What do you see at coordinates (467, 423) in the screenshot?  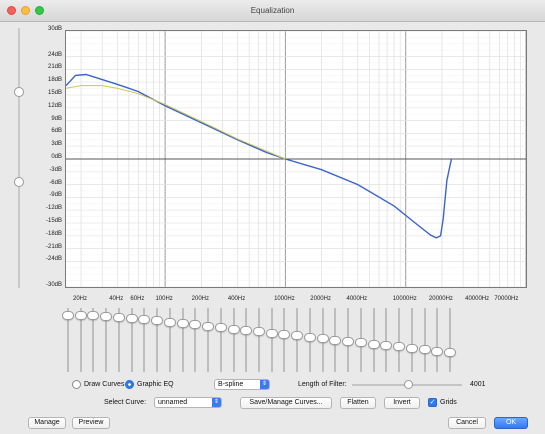 I see `cancel-button: Cancel` at bounding box center [467, 423].